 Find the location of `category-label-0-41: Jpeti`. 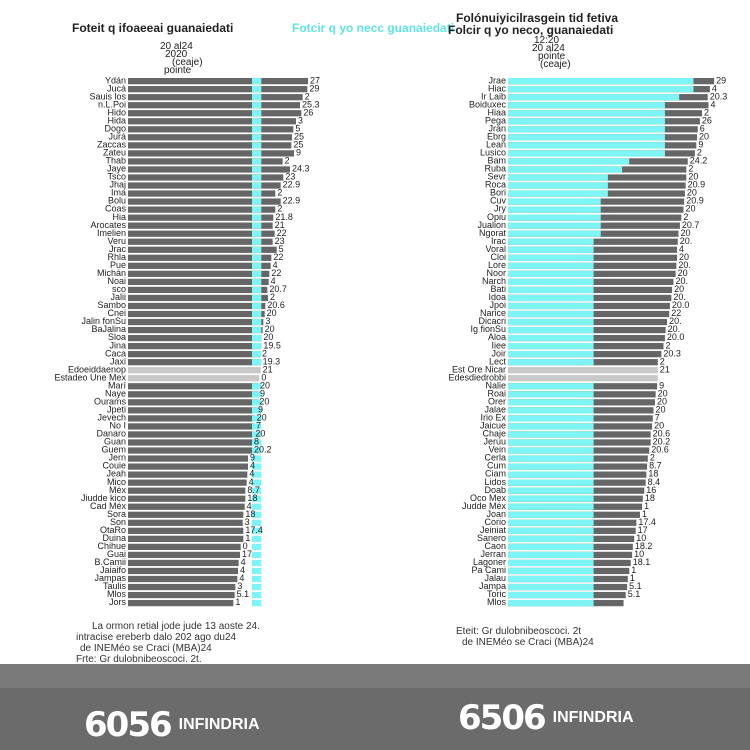

category-label-0-41: Jpeti is located at coordinates (116, 410).